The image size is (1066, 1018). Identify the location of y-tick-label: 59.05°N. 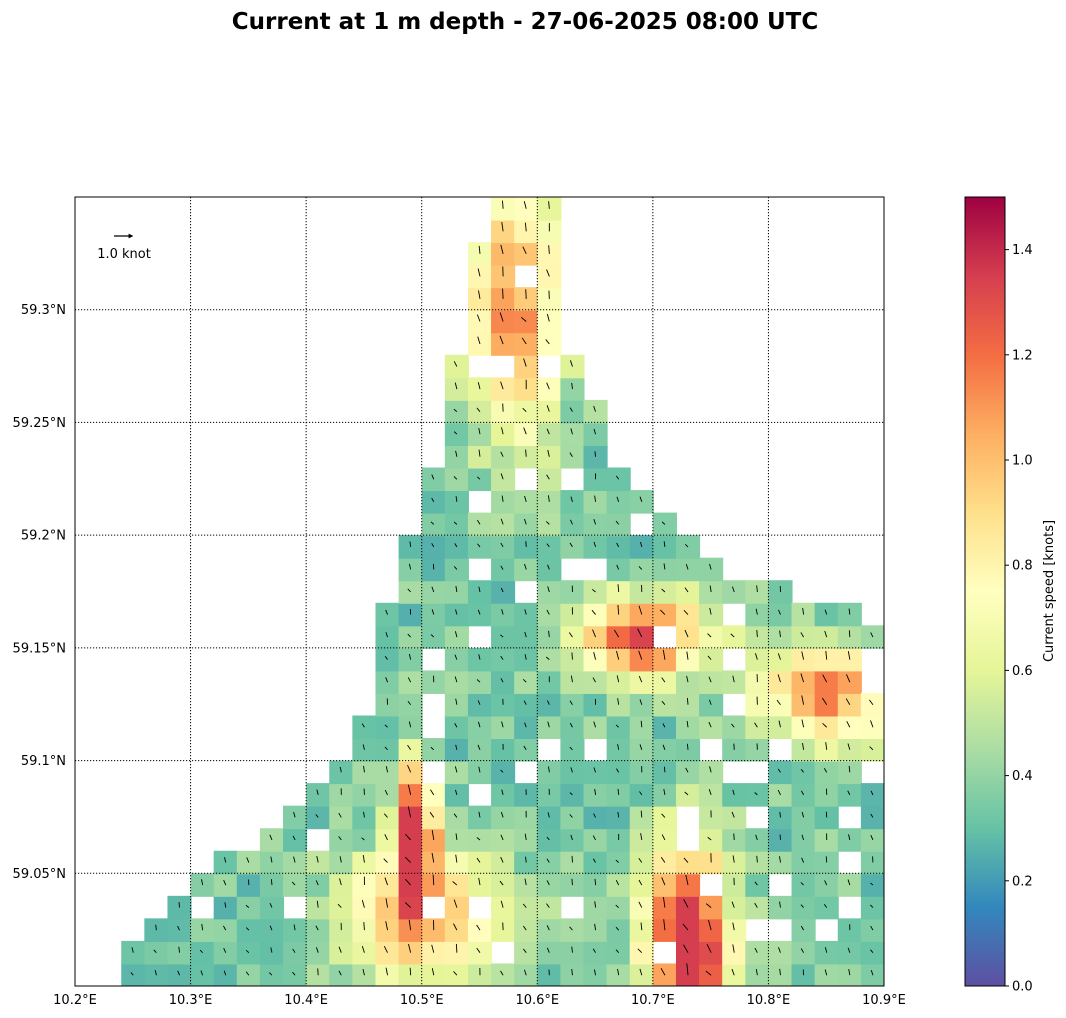
(39, 874).